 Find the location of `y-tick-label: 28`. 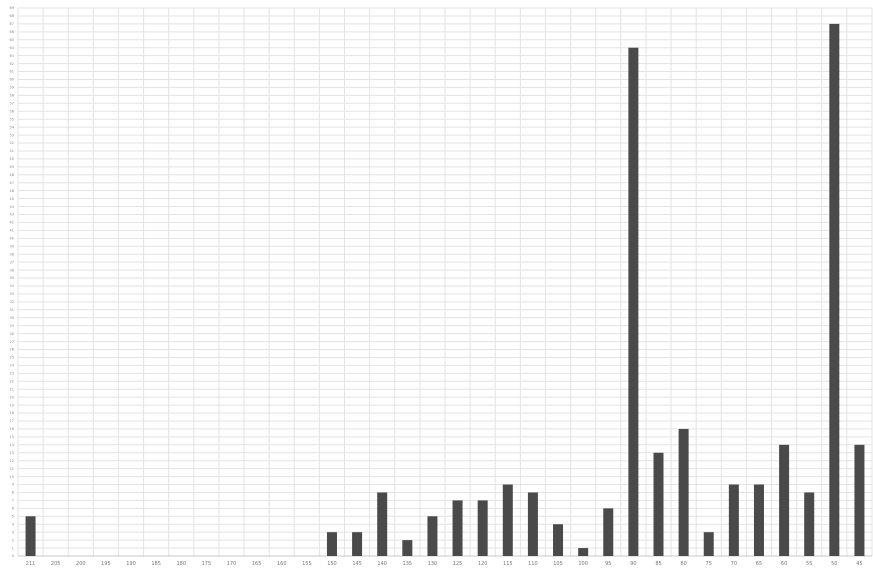

y-tick-label: 28 is located at coordinates (12, 334).